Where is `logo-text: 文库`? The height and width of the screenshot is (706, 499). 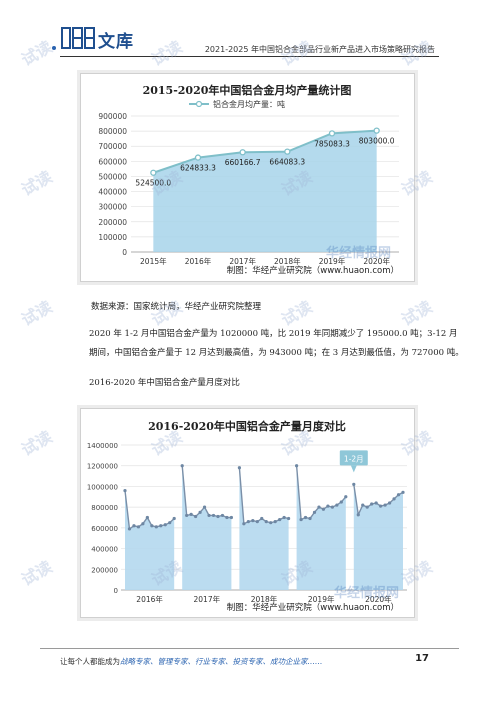
logo-text: 文库 is located at coordinates (116, 42).